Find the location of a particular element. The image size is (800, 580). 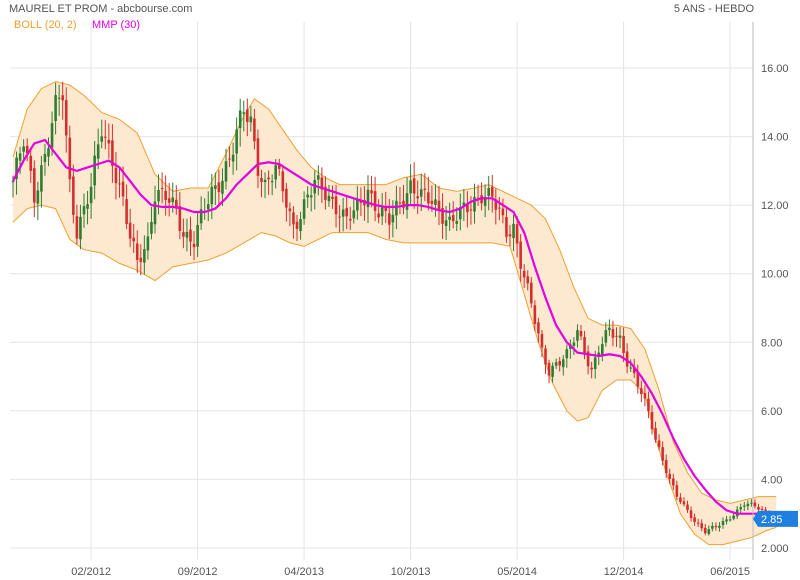

y-tick-label: 8.00 is located at coordinates (771, 343).